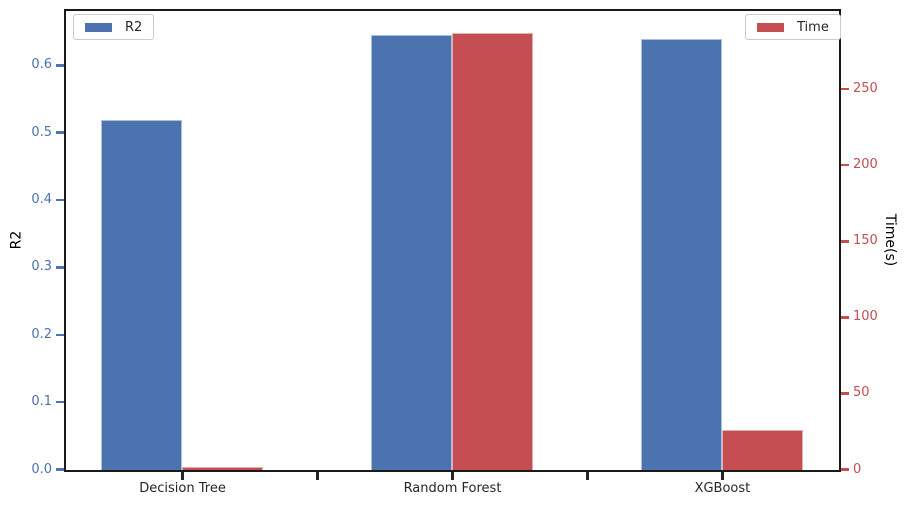 This screenshot has height=509, width=909. Describe the element at coordinates (793, 27) in the screenshot. I see `legend-time: Time` at that location.